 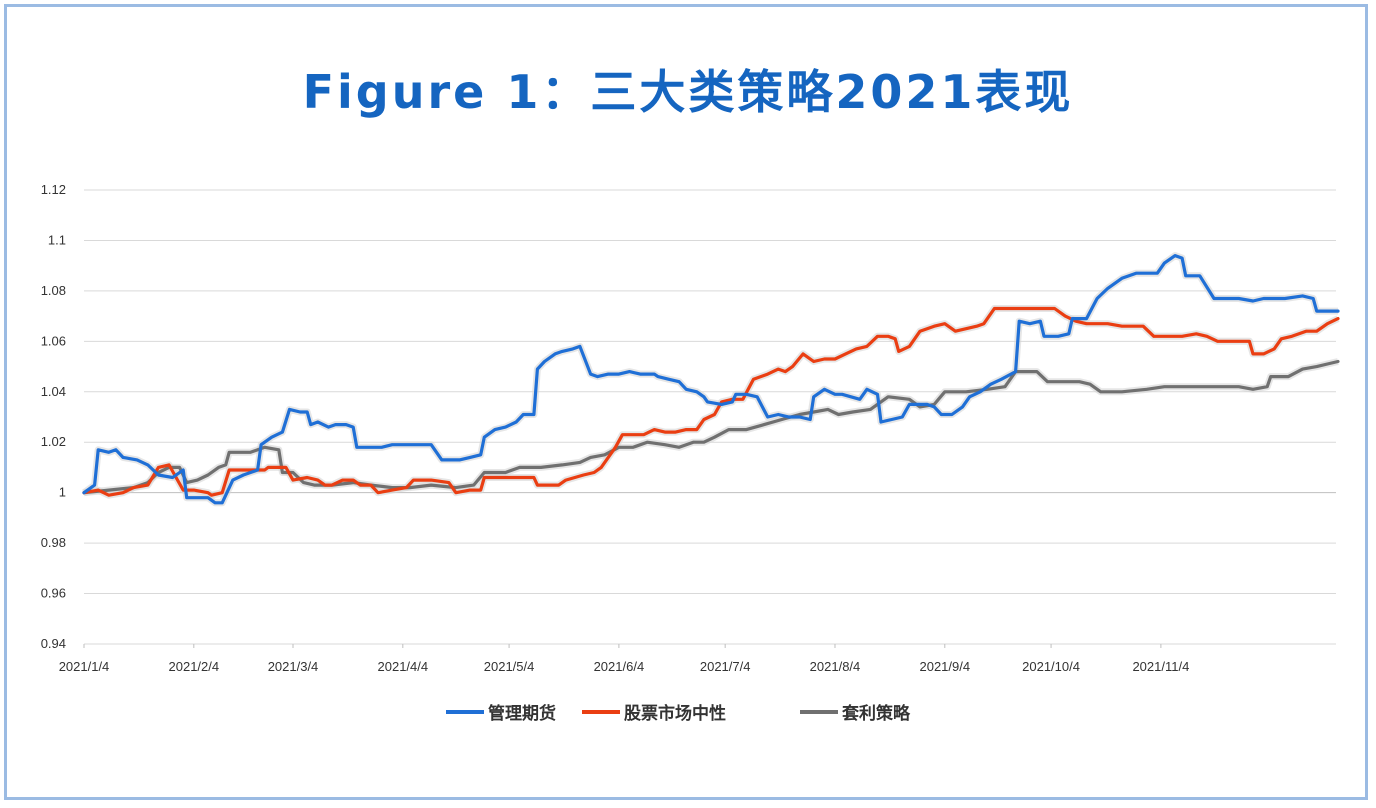 What do you see at coordinates (835, 666) in the screenshot?
I see `x-tick-label: 2021/8/4` at bounding box center [835, 666].